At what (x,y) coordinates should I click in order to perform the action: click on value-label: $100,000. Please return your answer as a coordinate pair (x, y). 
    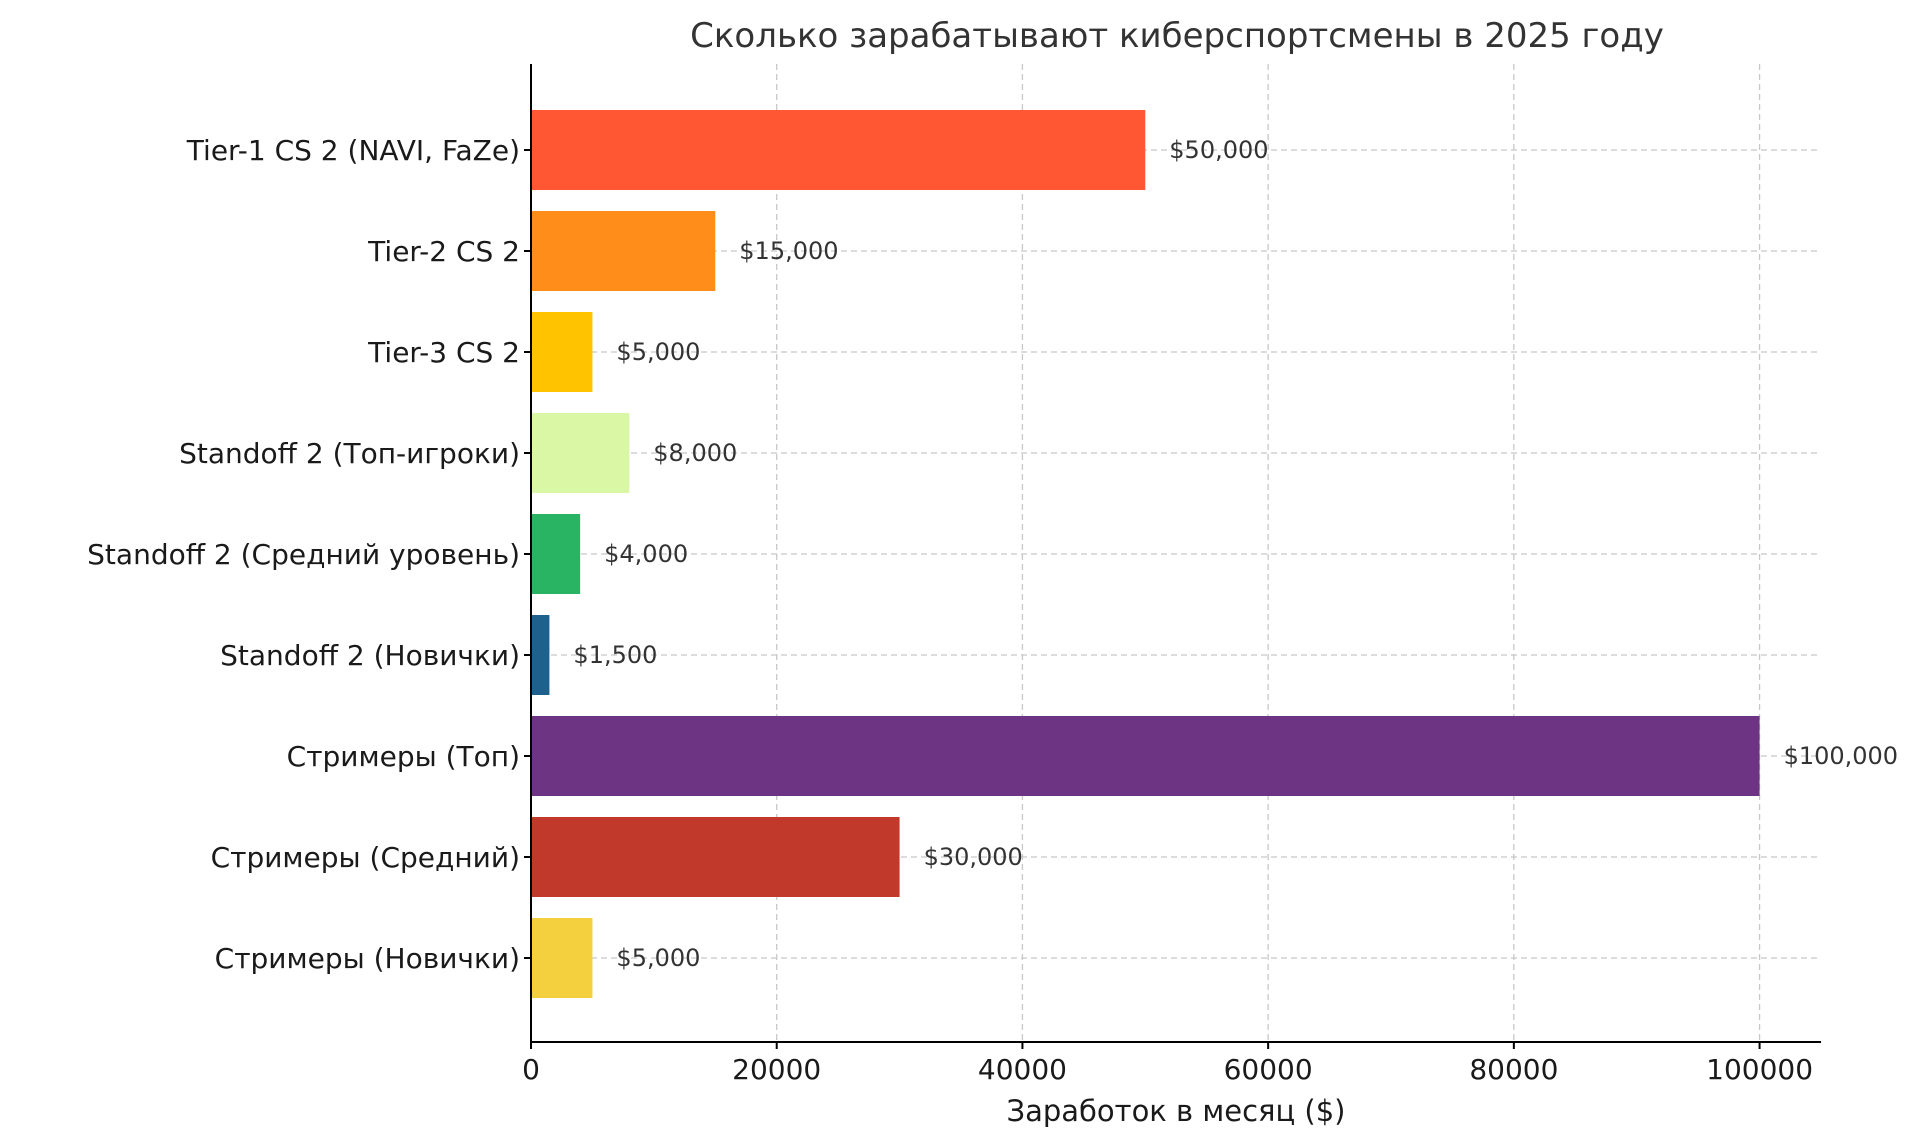
    Looking at the image, I should click on (1841, 756).